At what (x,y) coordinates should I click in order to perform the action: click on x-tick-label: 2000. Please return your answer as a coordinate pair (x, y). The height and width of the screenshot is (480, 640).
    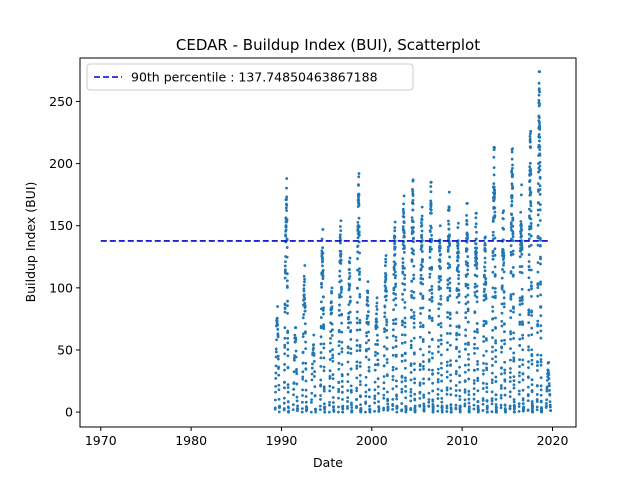
    Looking at the image, I should click on (372, 440).